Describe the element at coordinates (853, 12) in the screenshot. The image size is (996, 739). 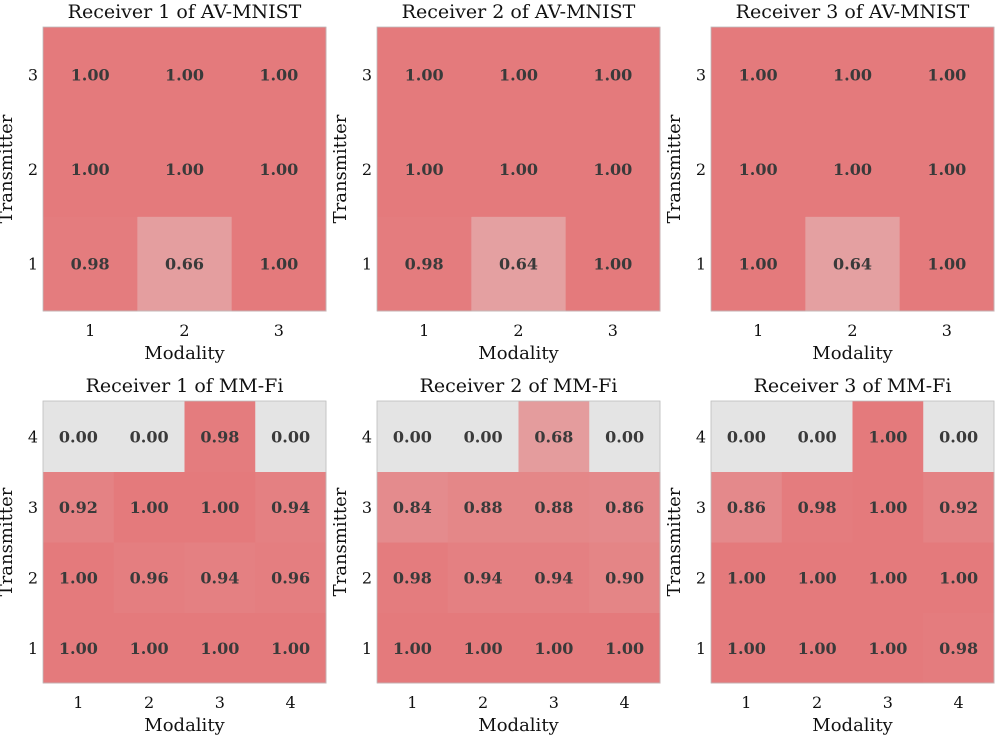
I see `chart-title: Receiver 3 of AV-MNIST` at that location.